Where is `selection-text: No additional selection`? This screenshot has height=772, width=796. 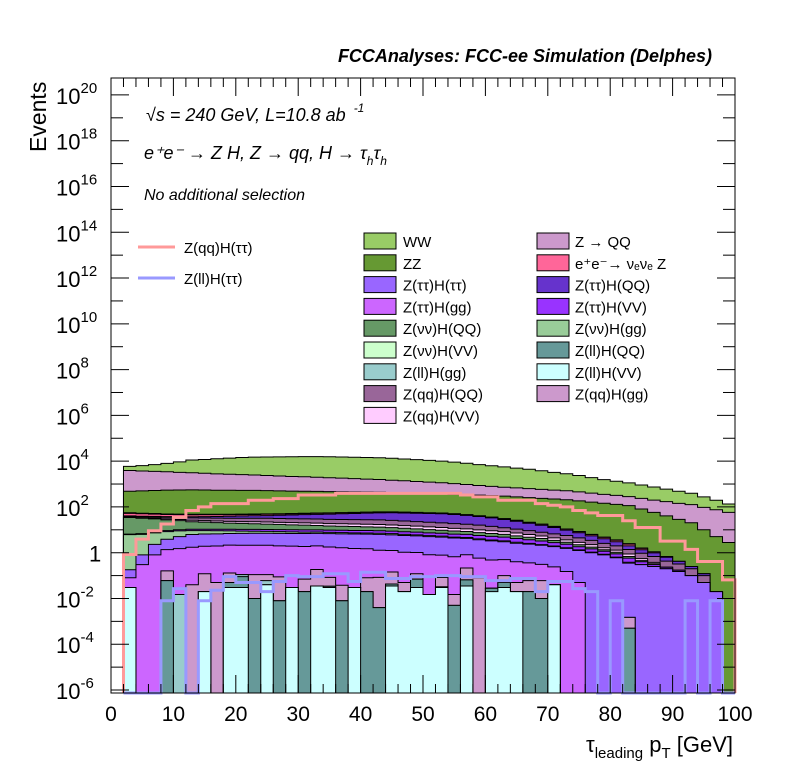 selection-text: No additional selection is located at coordinates (224, 195).